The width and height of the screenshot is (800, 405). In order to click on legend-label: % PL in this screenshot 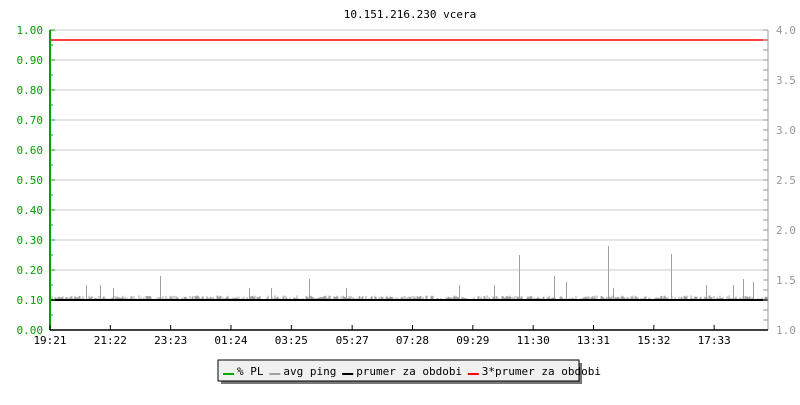, I will do `click(250, 371)`.